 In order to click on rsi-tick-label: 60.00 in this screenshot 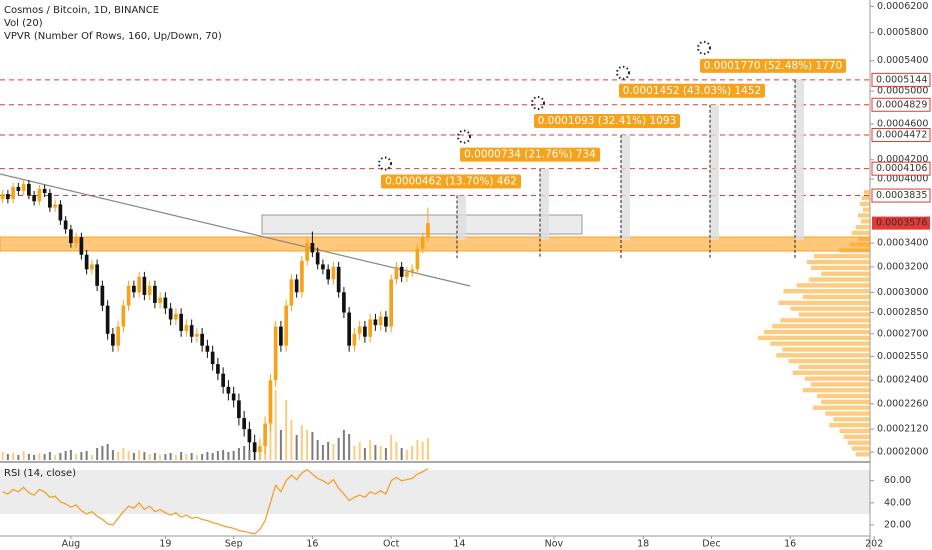, I will do `click(897, 480)`.